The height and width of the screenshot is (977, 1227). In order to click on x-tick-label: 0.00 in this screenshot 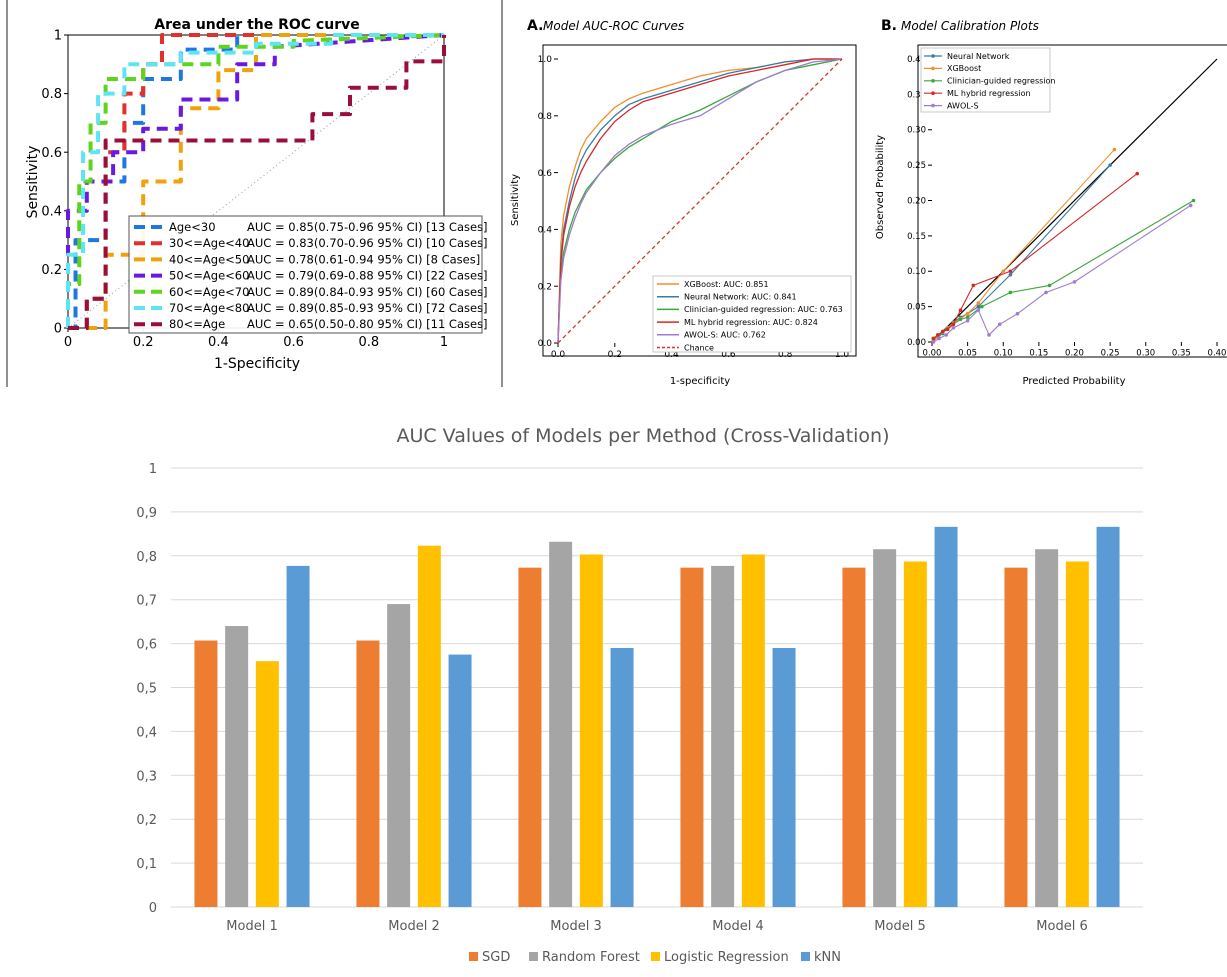, I will do `click(932, 354)`.